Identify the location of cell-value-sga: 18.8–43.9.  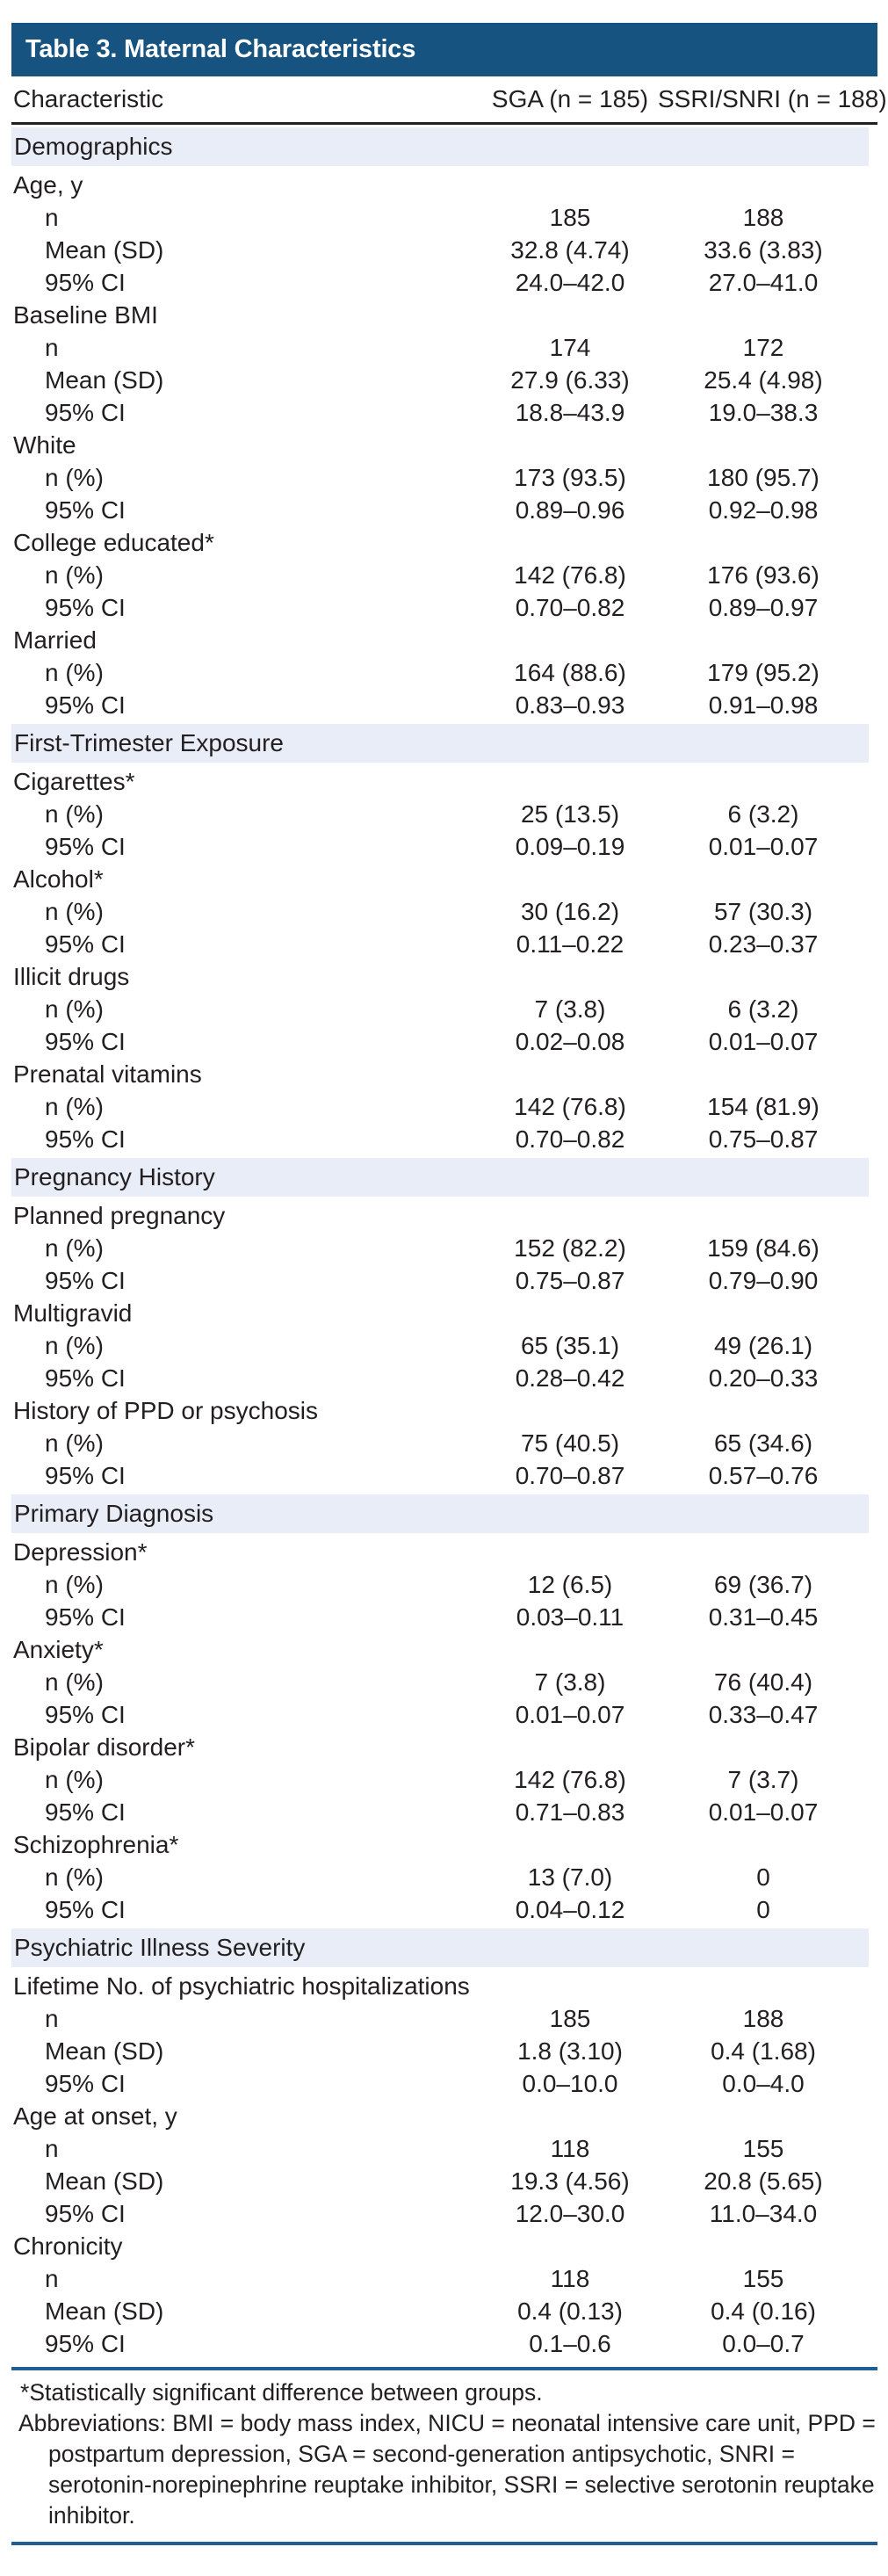
(570, 412).